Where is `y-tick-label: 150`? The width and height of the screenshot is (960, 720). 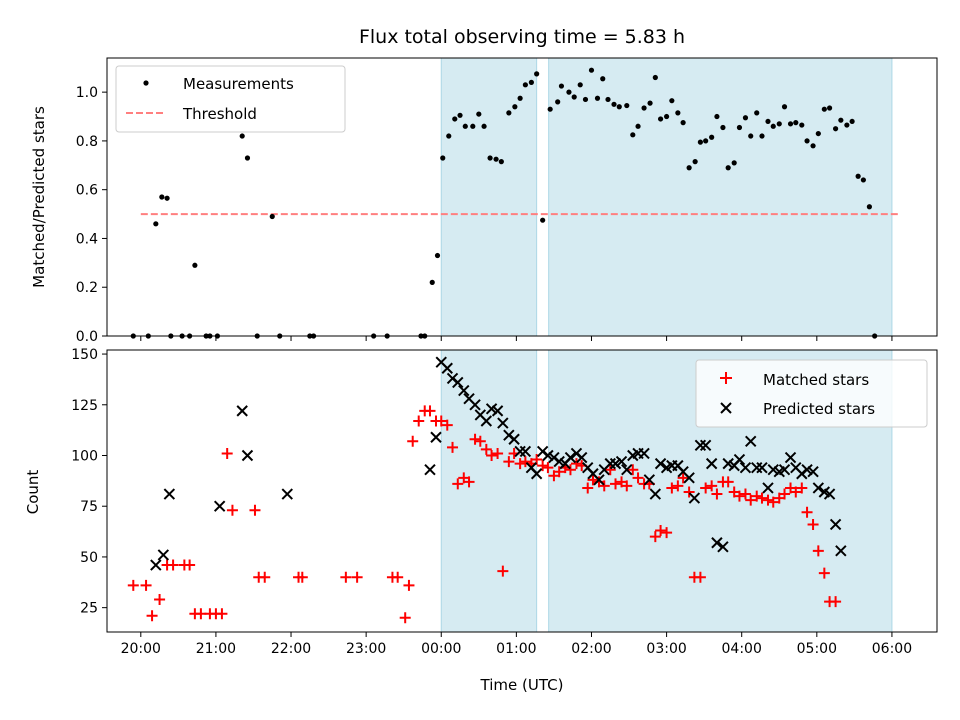 y-tick-label: 150 is located at coordinates (84, 355).